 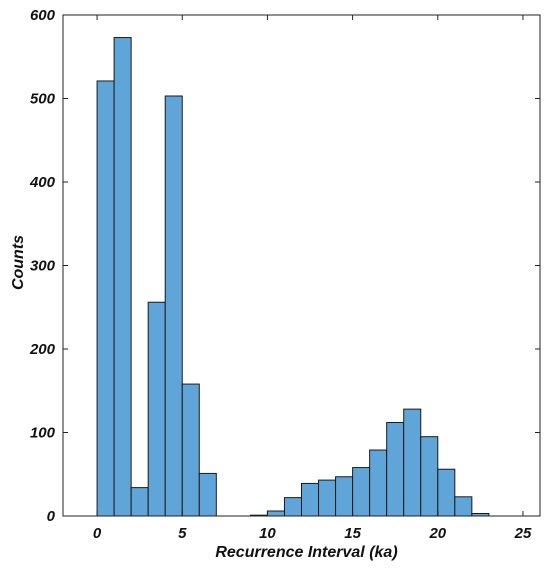 I want to click on y-tick-label-3: 300, so click(x=43, y=266).